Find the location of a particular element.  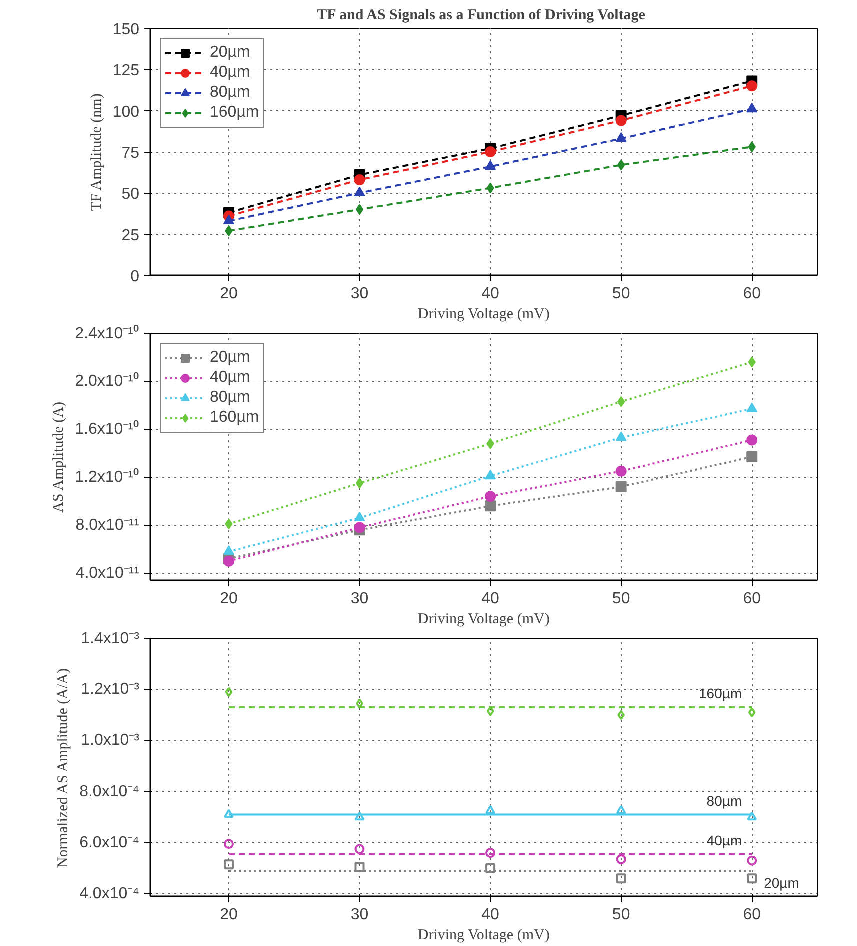

chart-title: TF and AS Signals as a Function of Driving Voltage is located at coordinates (481, 16).